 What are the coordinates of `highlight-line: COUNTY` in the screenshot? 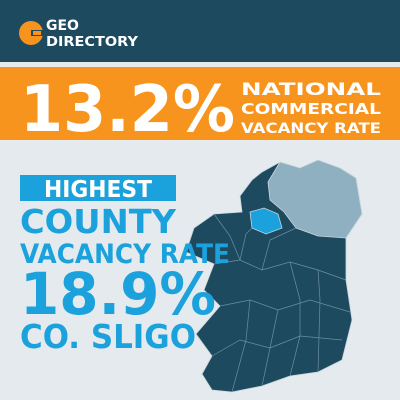 It's located at (98, 221).